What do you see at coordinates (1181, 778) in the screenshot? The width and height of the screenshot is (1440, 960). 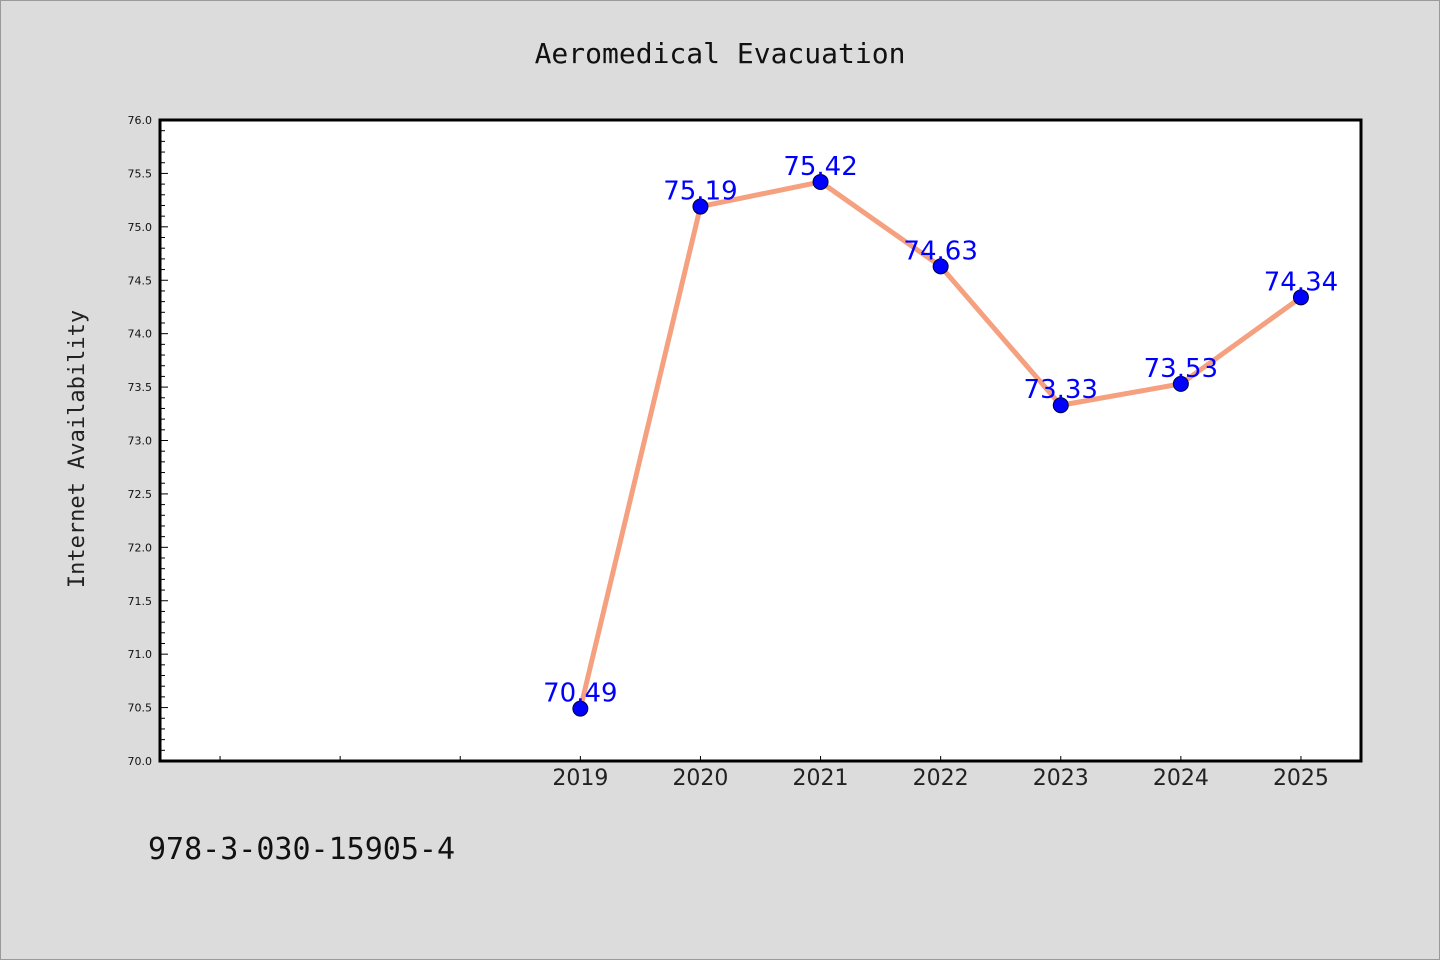 I see `x-tick-label: 2024` at bounding box center [1181, 778].